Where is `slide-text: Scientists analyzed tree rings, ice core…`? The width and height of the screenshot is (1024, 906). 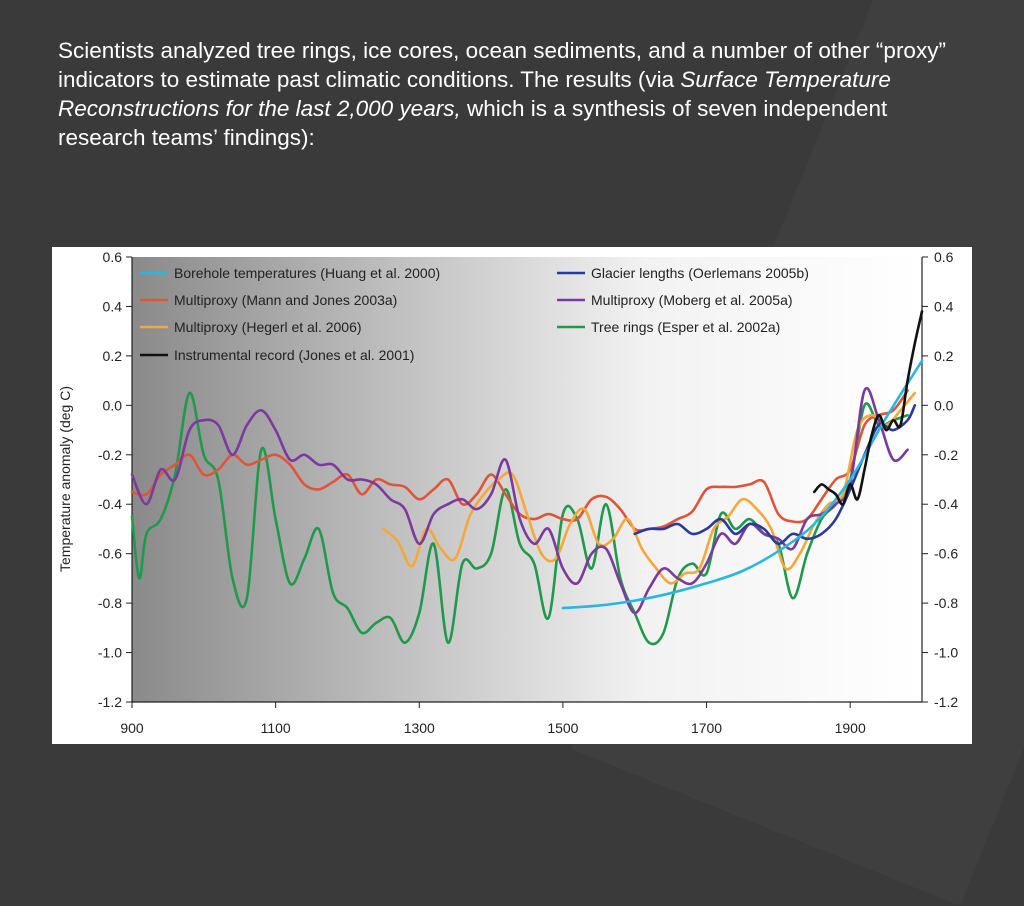 slide-text: Scientists analyzed tree rings, ice core… is located at coordinates (518, 94).